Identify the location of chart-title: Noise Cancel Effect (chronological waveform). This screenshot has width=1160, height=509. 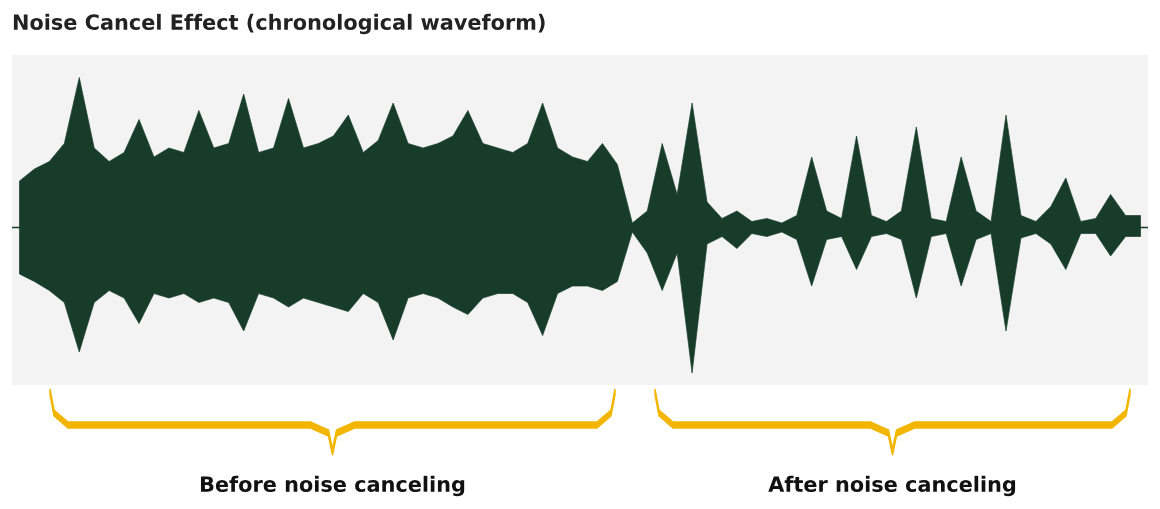
(279, 24).